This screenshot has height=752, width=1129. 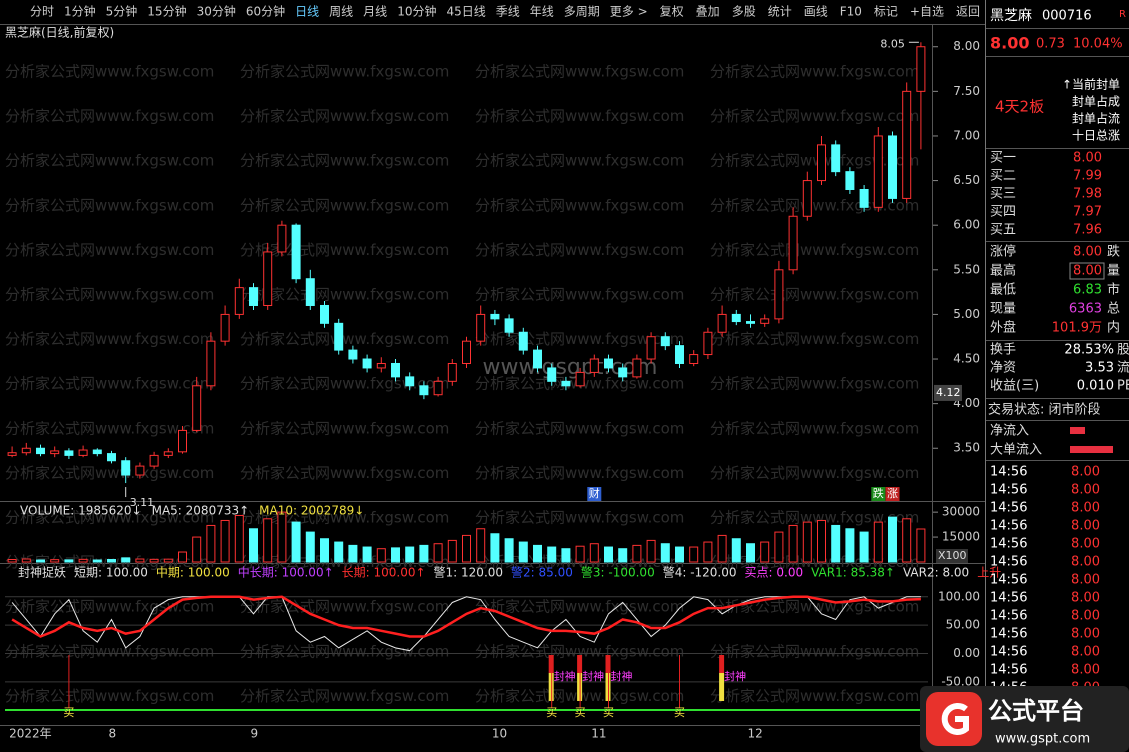 What do you see at coordinates (113, 734) in the screenshot?
I see `x-tick-label: 8` at bounding box center [113, 734].